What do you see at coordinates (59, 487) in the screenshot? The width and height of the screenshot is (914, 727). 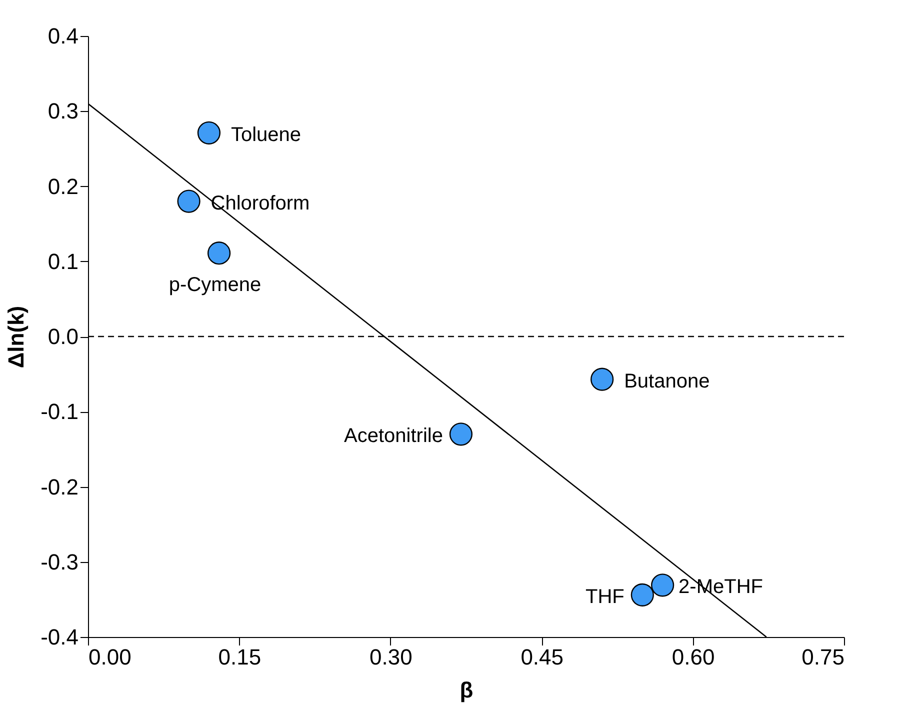 I see `y-tick-label: -0.2` at bounding box center [59, 487].